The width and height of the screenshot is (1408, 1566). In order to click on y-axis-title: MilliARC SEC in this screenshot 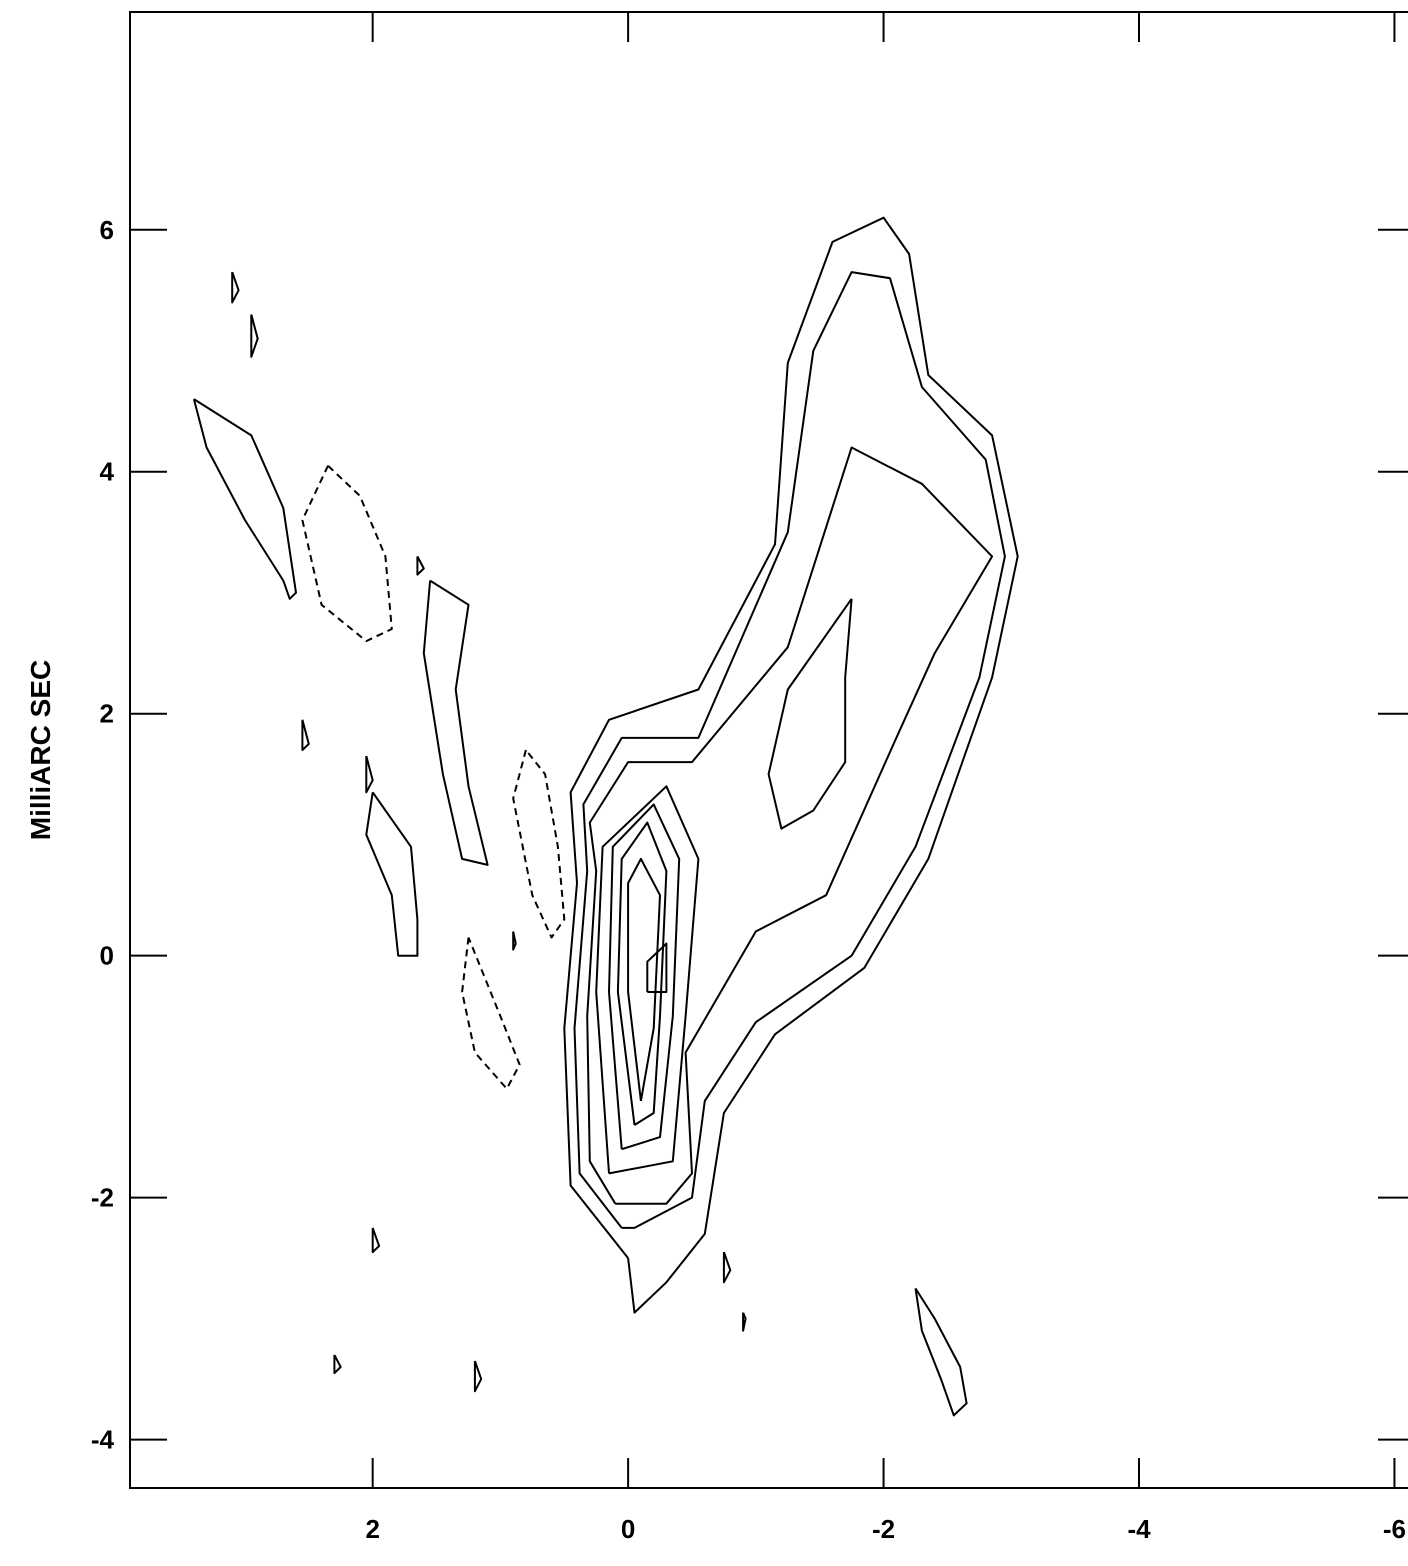, I will do `click(40, 750)`.